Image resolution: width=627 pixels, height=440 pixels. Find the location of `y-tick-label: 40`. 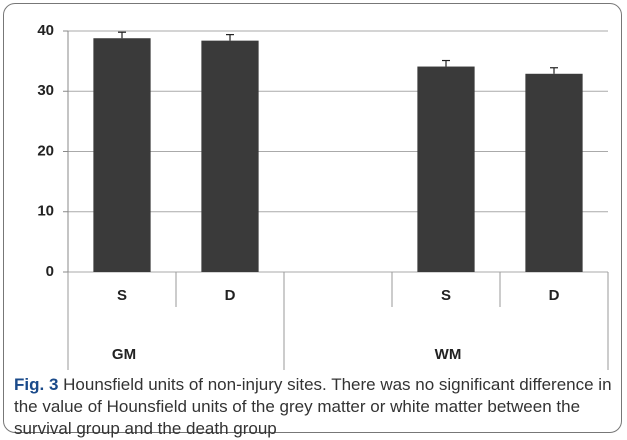

y-tick-label: 40 is located at coordinates (45, 30).